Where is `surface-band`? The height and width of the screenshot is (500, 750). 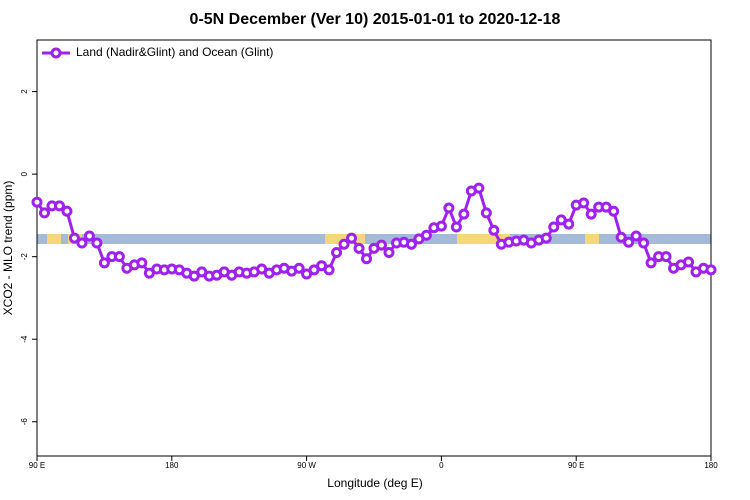 surface-band is located at coordinates (374, 239).